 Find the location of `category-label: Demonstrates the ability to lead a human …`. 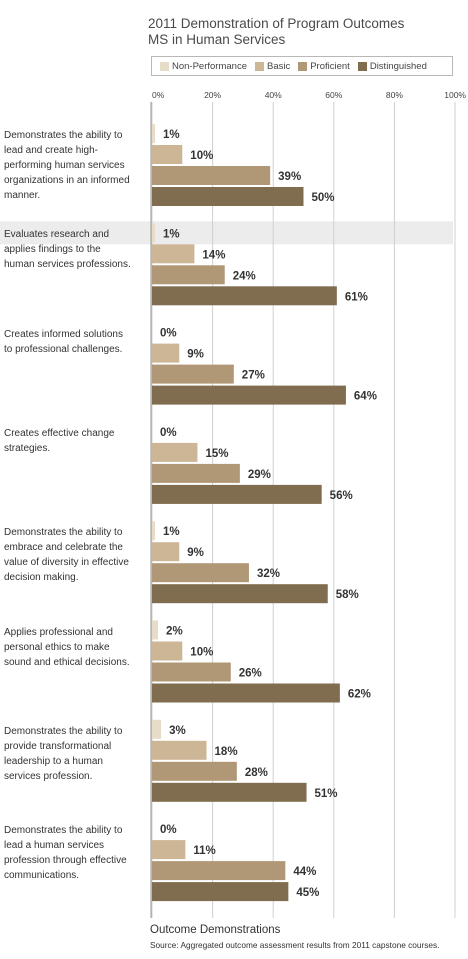

category-label: Demonstrates the ability to lead a human … is located at coordinates (74, 853).